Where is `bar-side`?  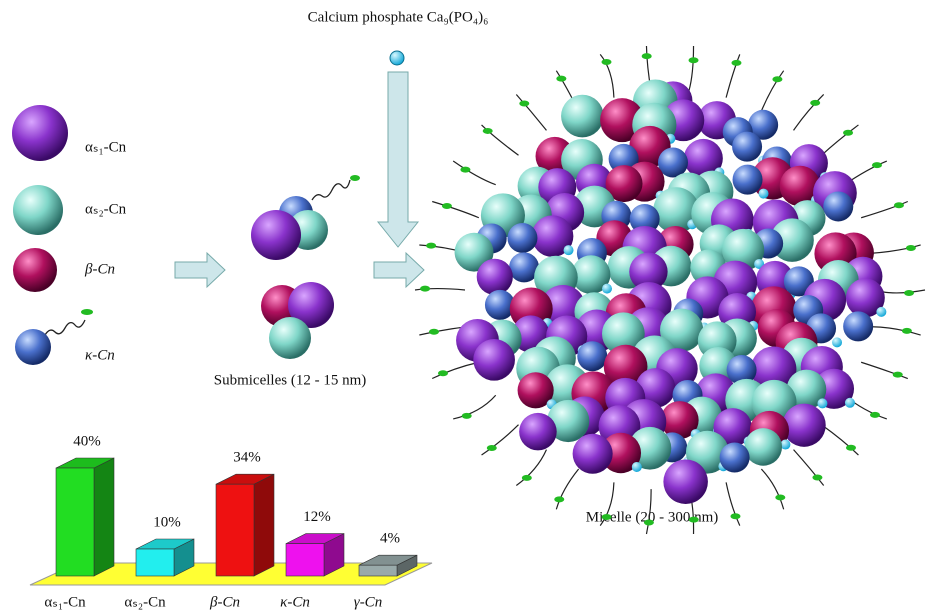
bar-side is located at coordinates (264, 525).